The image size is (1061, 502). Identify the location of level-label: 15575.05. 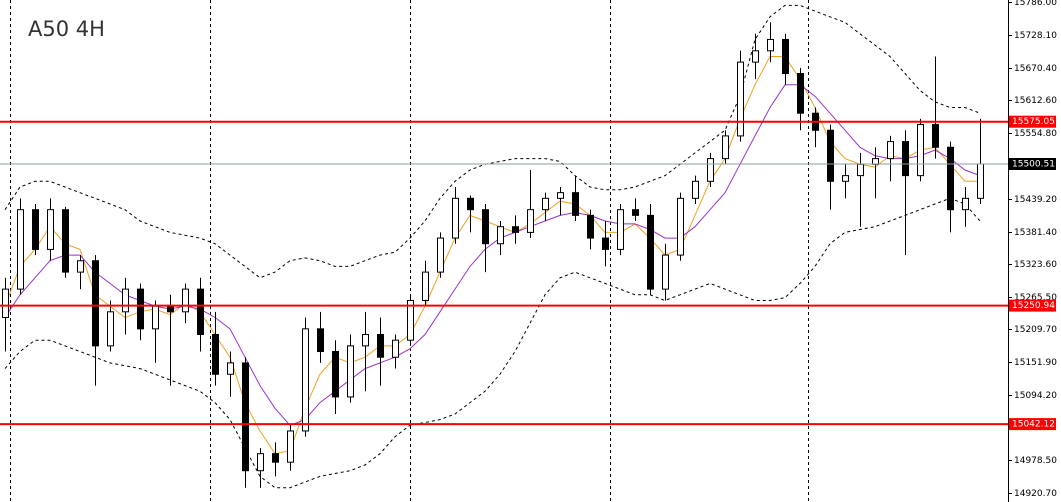
(1033, 122).